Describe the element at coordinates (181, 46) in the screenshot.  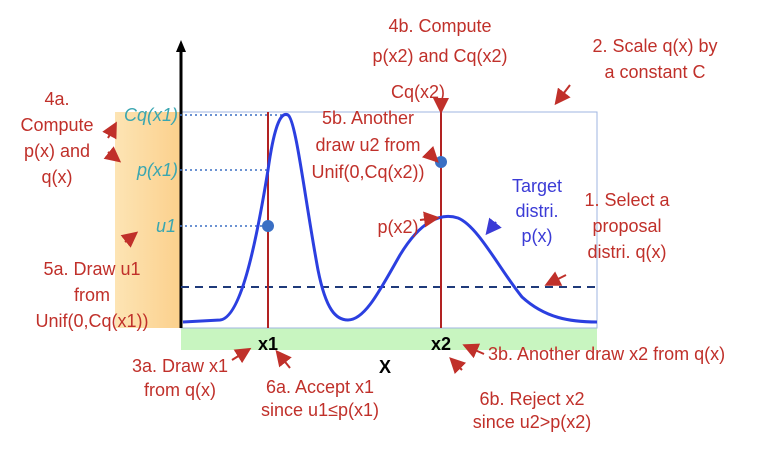
I see `axis-arrow` at that location.